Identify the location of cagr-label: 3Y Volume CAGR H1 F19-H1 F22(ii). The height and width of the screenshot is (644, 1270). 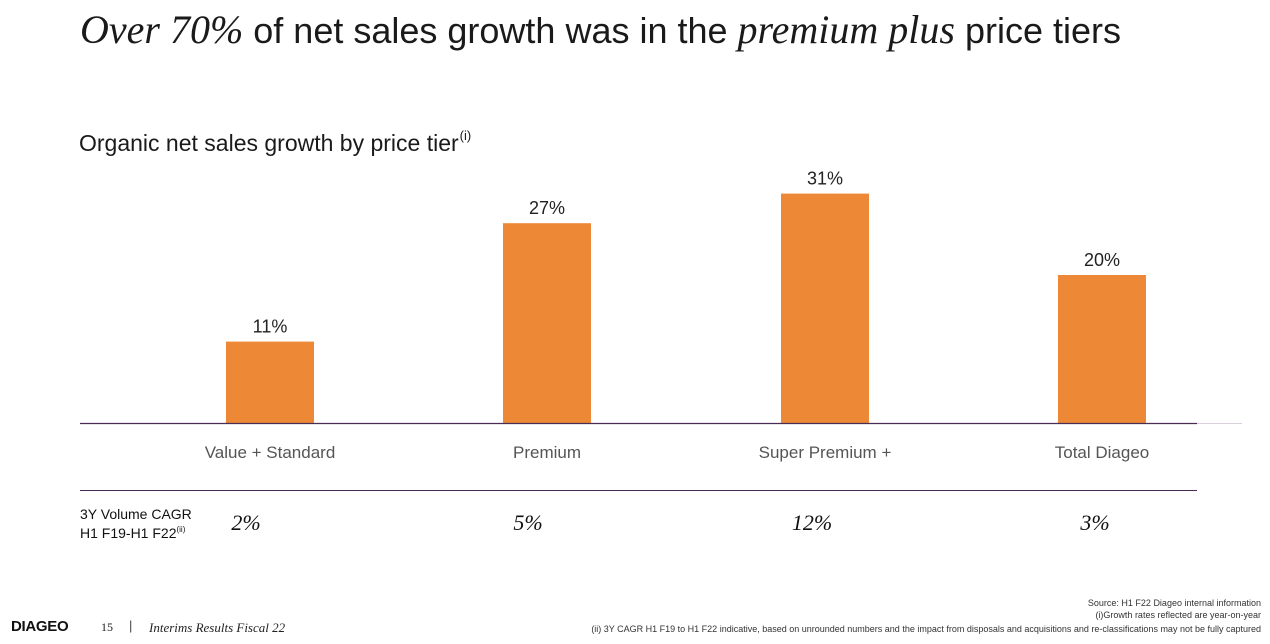
(136, 523).